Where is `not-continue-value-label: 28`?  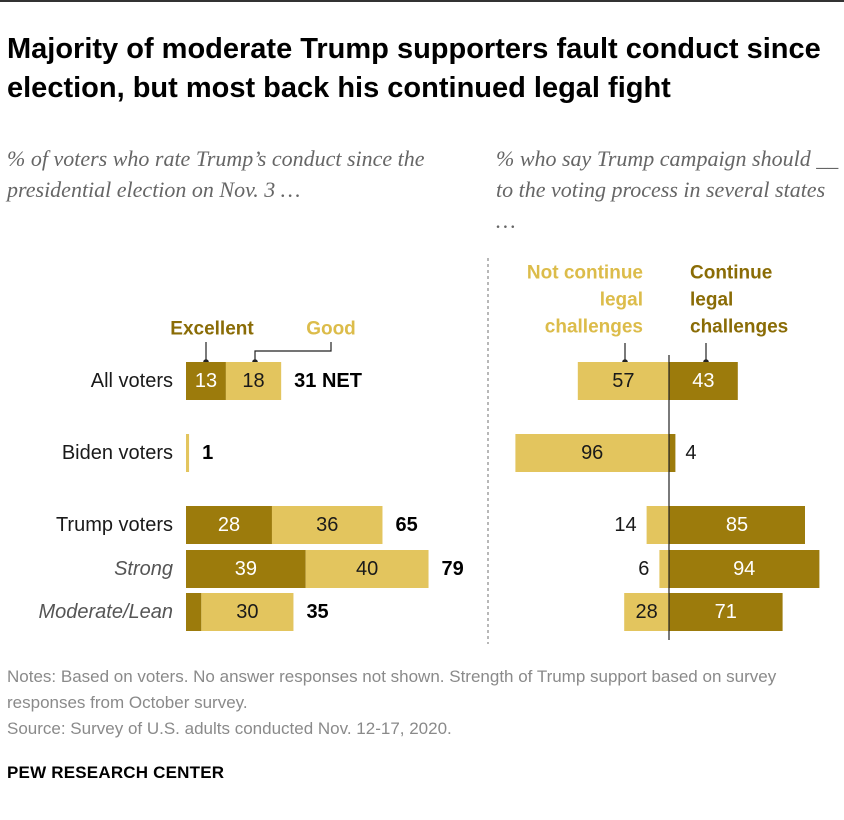 not-continue-value-label: 28 is located at coordinates (646, 612).